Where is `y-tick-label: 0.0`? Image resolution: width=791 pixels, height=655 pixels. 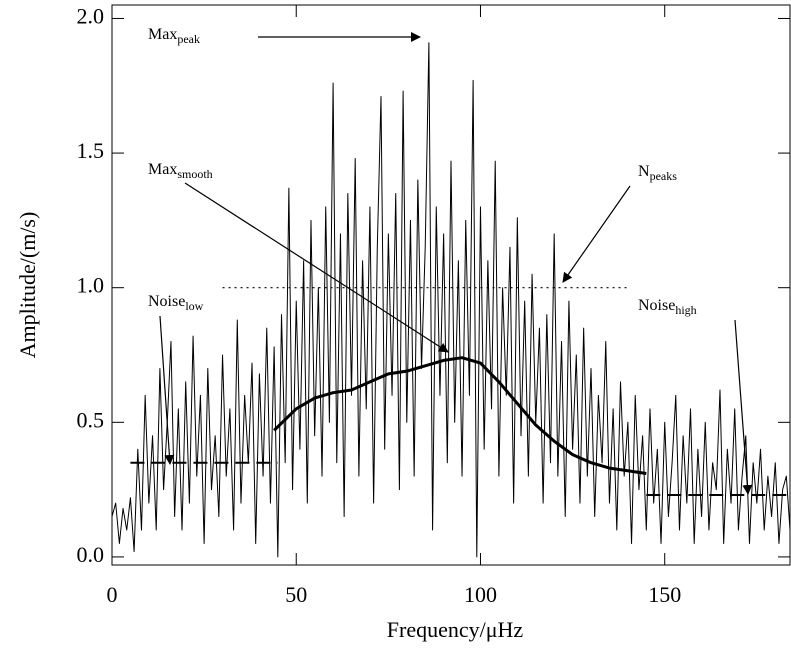 y-tick-label: 0.0 is located at coordinates (91, 554).